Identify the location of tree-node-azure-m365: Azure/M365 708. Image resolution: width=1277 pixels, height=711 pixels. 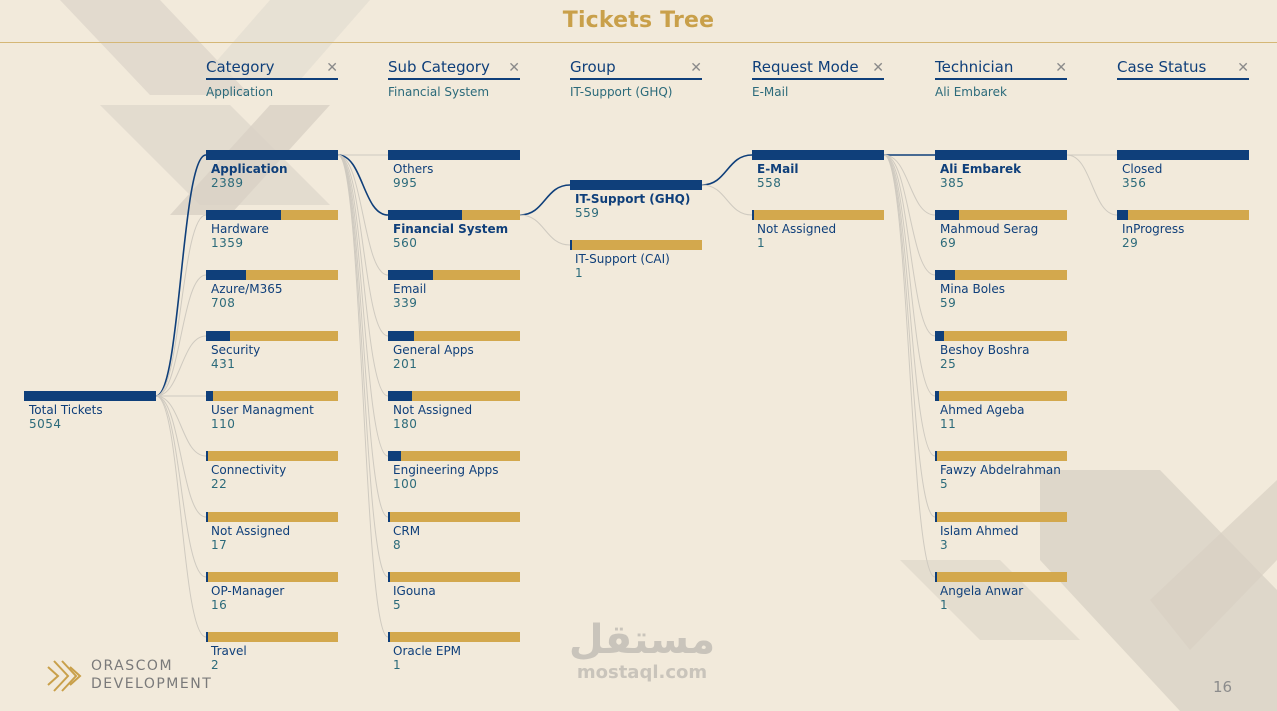
(272, 290).